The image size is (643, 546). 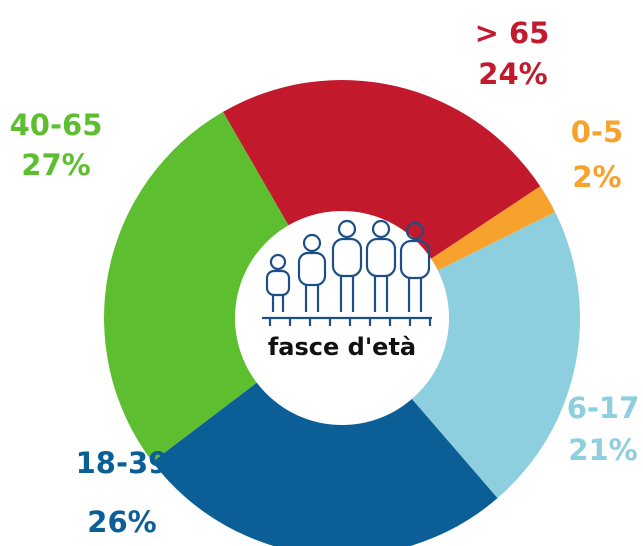 I want to click on value-label: 21%, so click(x=602, y=450).